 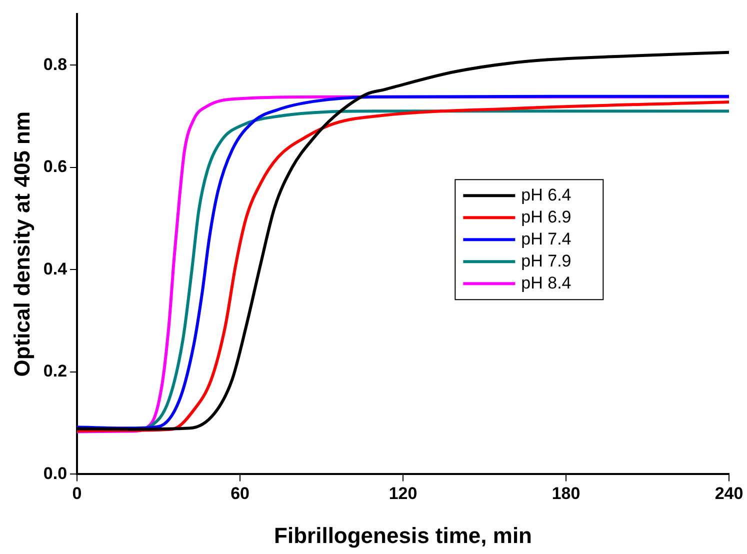 What do you see at coordinates (77, 494) in the screenshot?
I see `x-tick-label: 0` at bounding box center [77, 494].